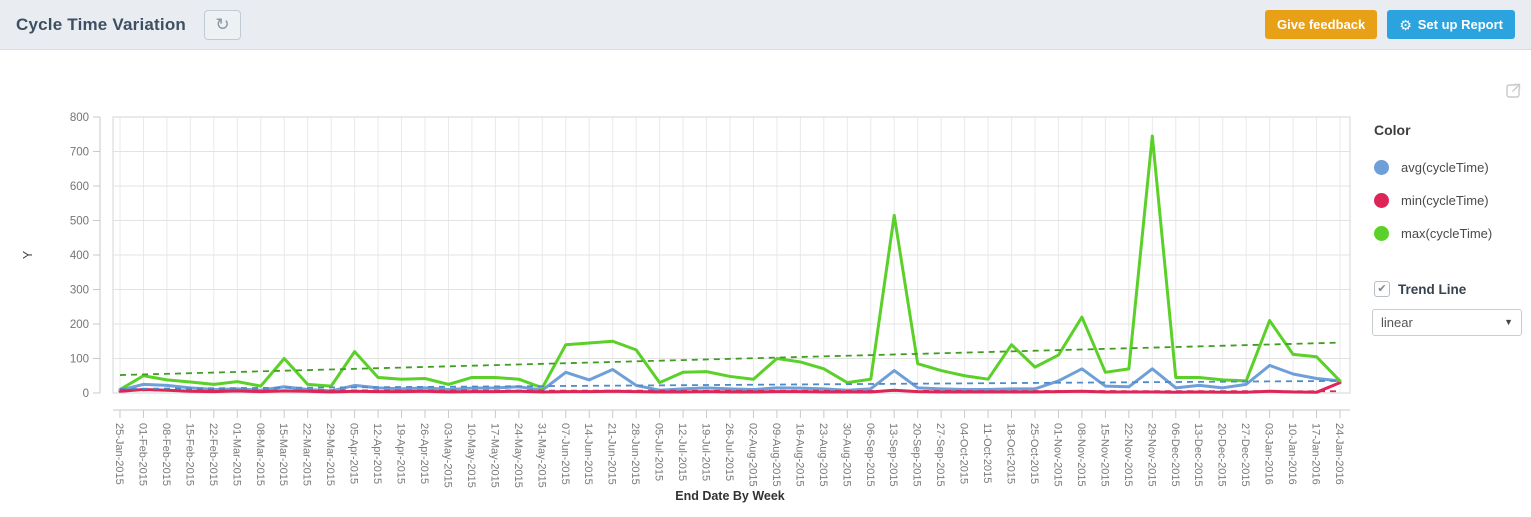 This screenshot has height=517, width=1531. Describe the element at coordinates (1447, 322) in the screenshot. I see `trend-type-select: linear ▼` at that location.